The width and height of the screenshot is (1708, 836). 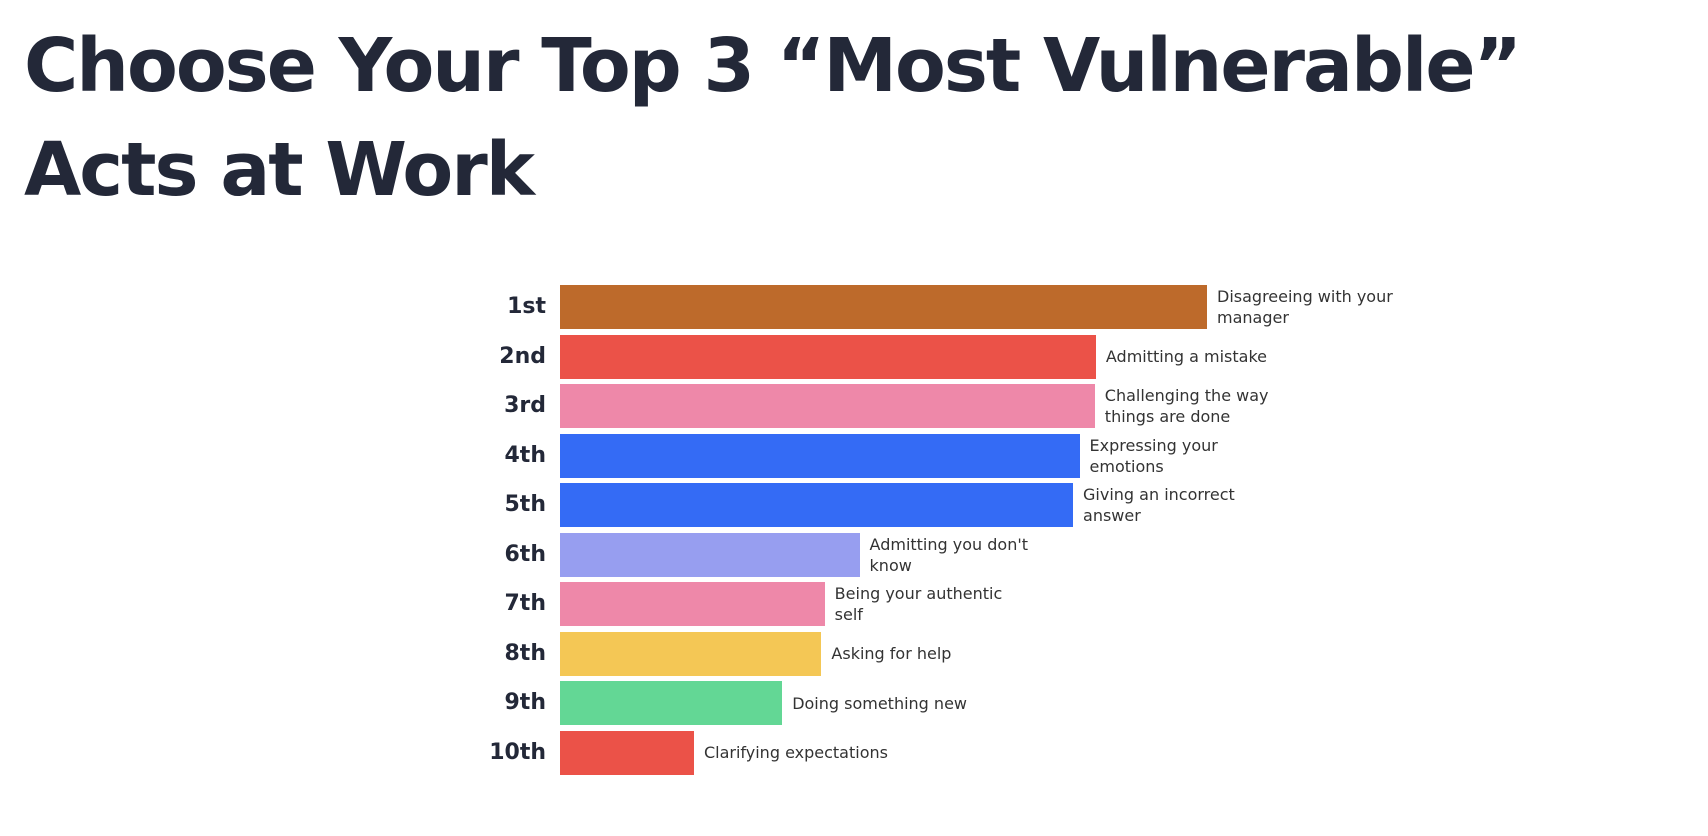 What do you see at coordinates (525, 653) in the screenshot?
I see `category-label: 8th` at bounding box center [525, 653].